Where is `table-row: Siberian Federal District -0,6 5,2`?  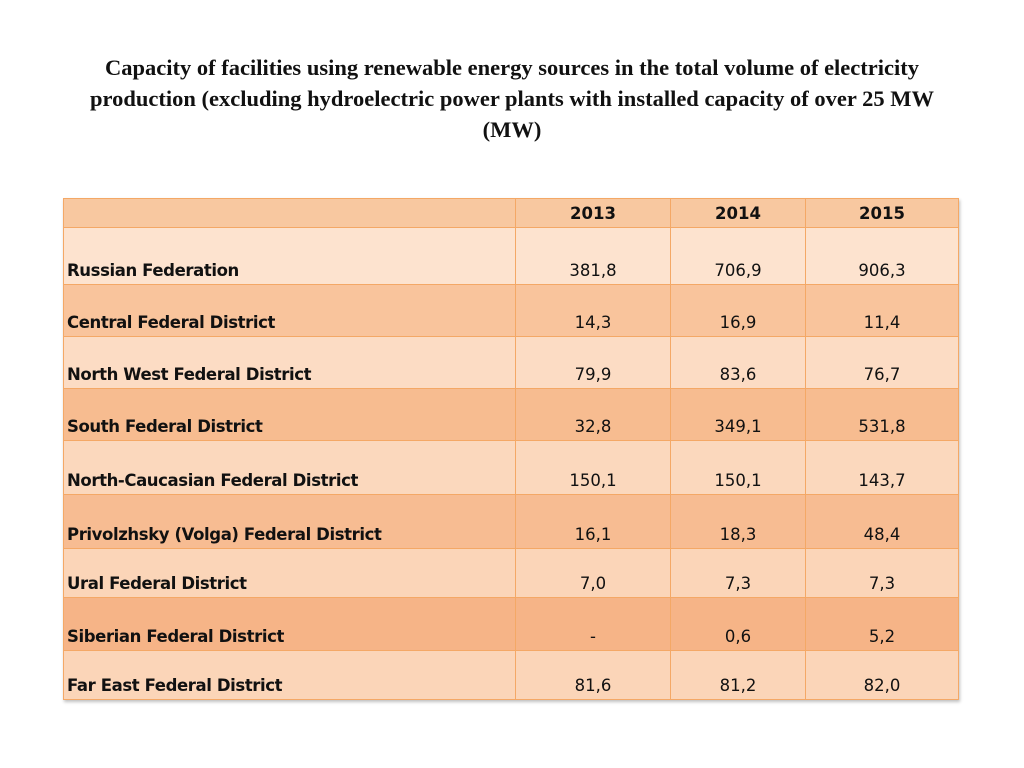 table-row: Siberian Federal District -0,6 5,2 is located at coordinates (511, 624).